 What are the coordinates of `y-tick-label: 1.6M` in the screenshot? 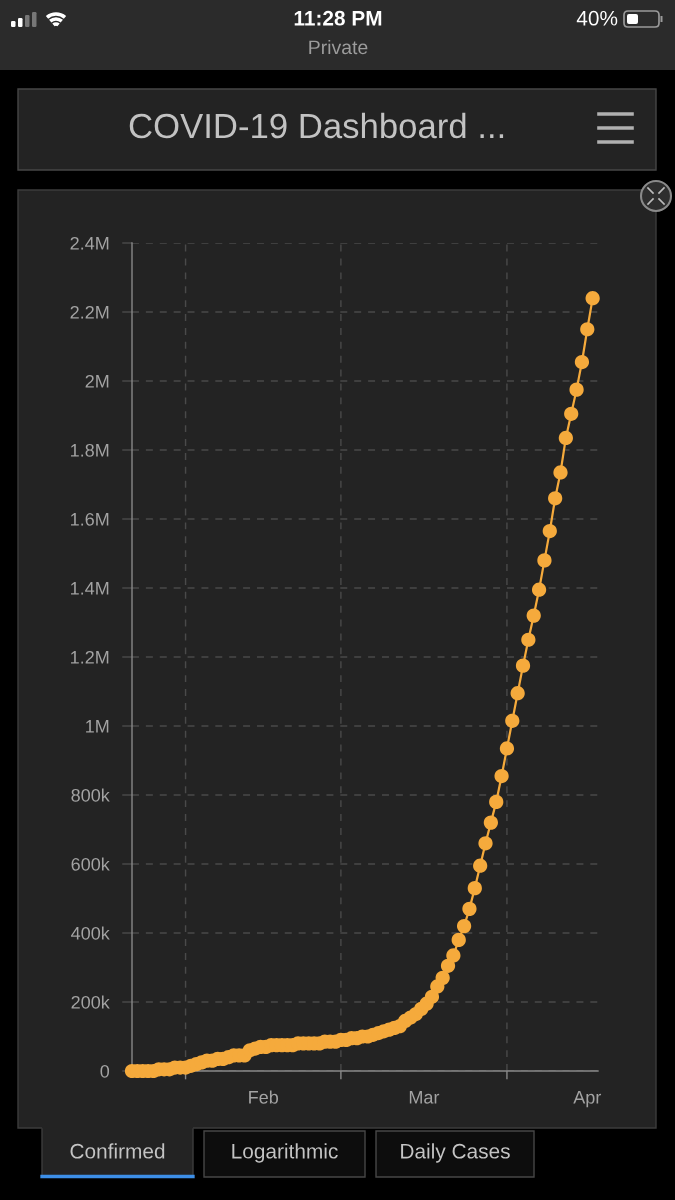 It's located at (90, 519).